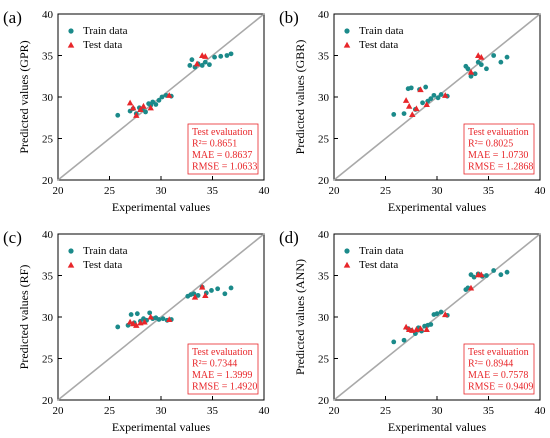  Describe the element at coordinates (224, 387) in the screenshot. I see `evaluation-rmse: RMSE = 1.4920` at that location.